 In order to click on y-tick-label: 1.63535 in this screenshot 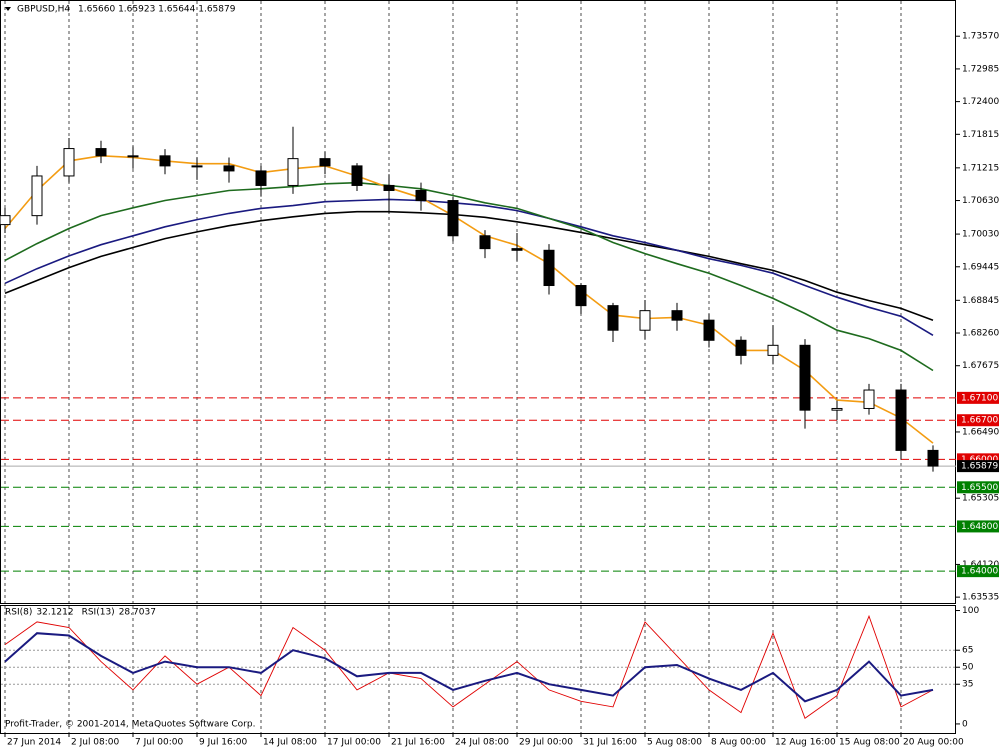, I will do `click(980, 598)`.